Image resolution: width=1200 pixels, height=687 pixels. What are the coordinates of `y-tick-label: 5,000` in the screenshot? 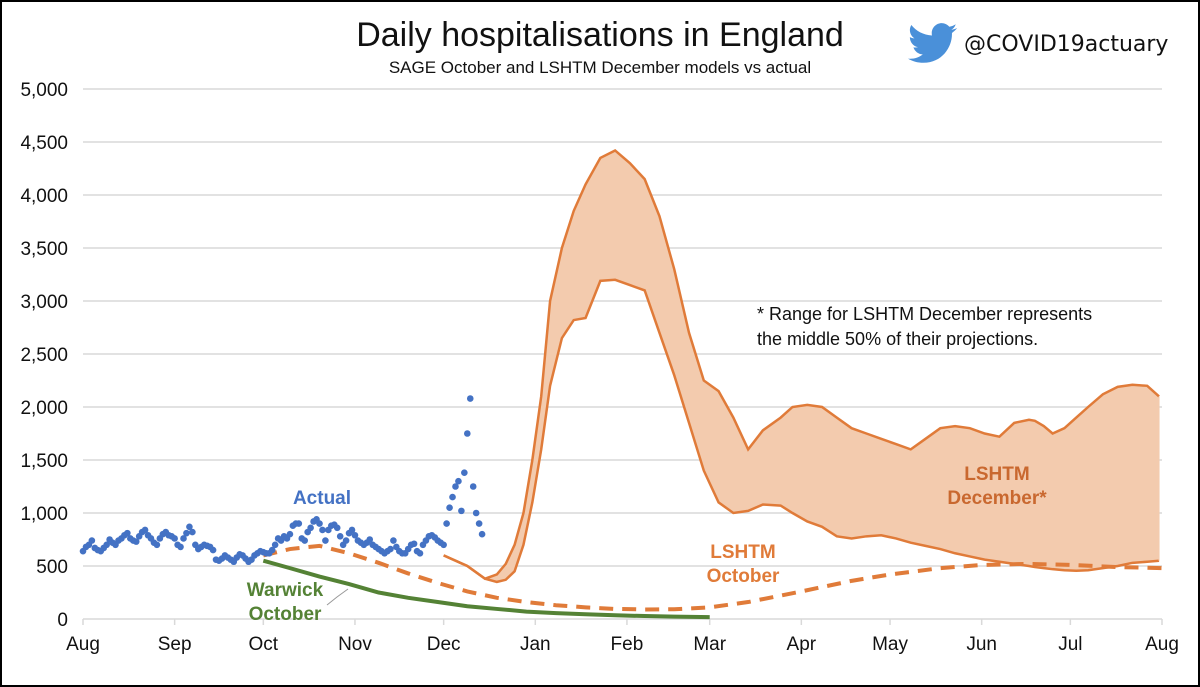 It's located at (44, 90).